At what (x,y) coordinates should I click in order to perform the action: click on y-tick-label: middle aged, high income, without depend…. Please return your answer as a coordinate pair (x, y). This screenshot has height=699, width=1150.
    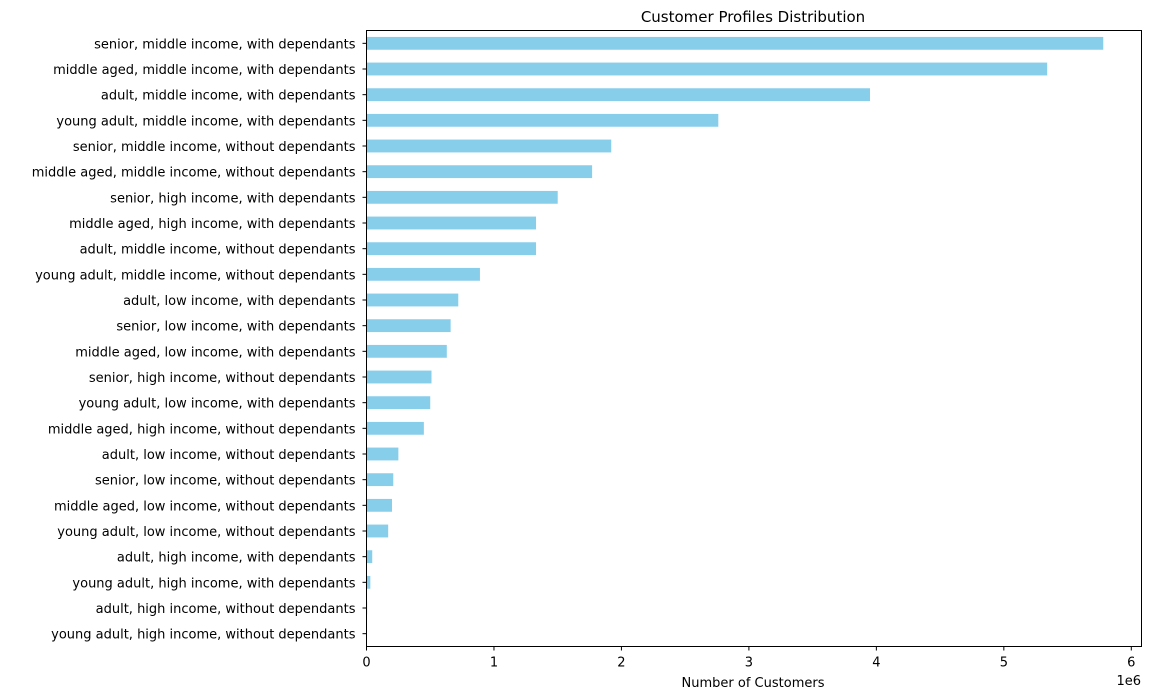
    Looking at the image, I should click on (202, 429).